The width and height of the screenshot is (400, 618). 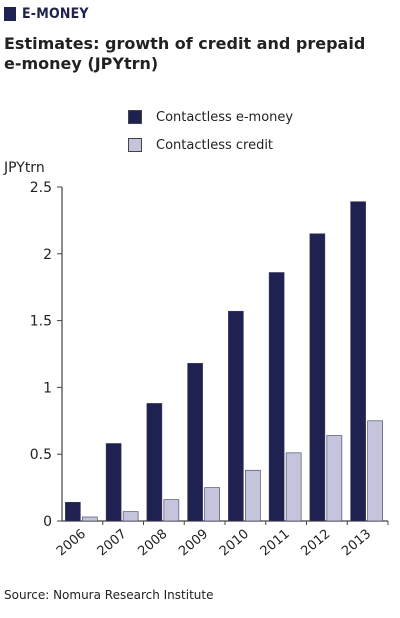 I want to click on x-tick-label: 2006, so click(x=71, y=543).